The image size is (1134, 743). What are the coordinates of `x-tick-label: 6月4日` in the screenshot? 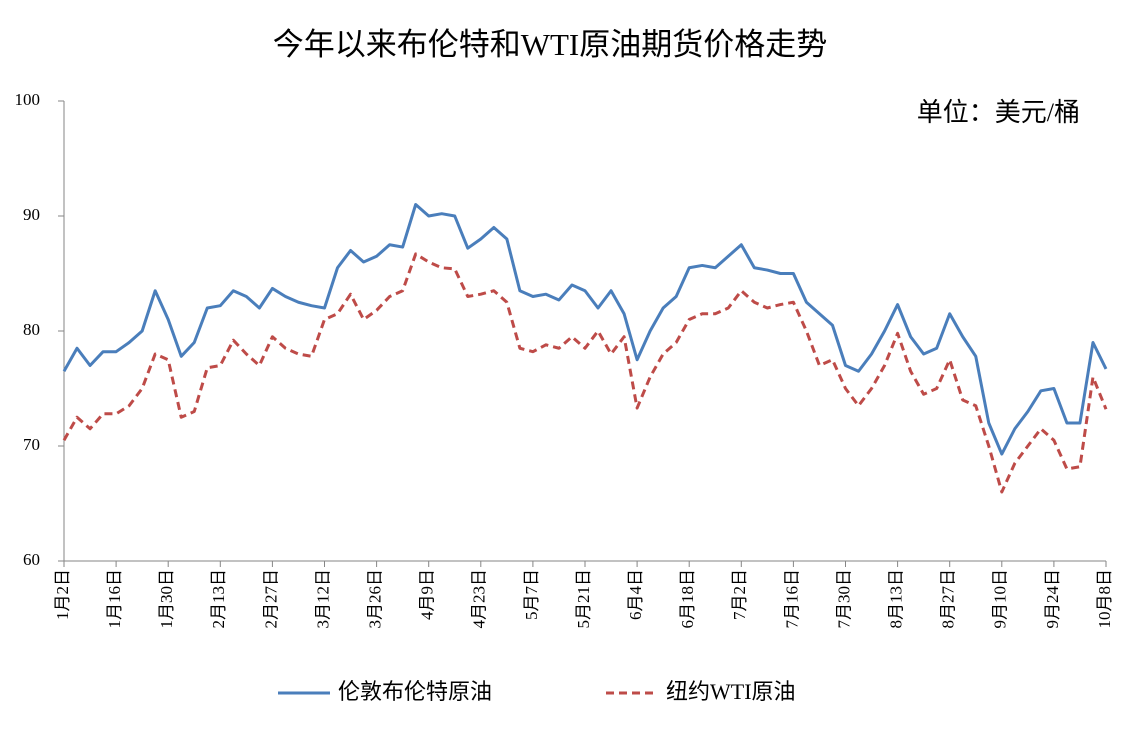 It's located at (635, 594).